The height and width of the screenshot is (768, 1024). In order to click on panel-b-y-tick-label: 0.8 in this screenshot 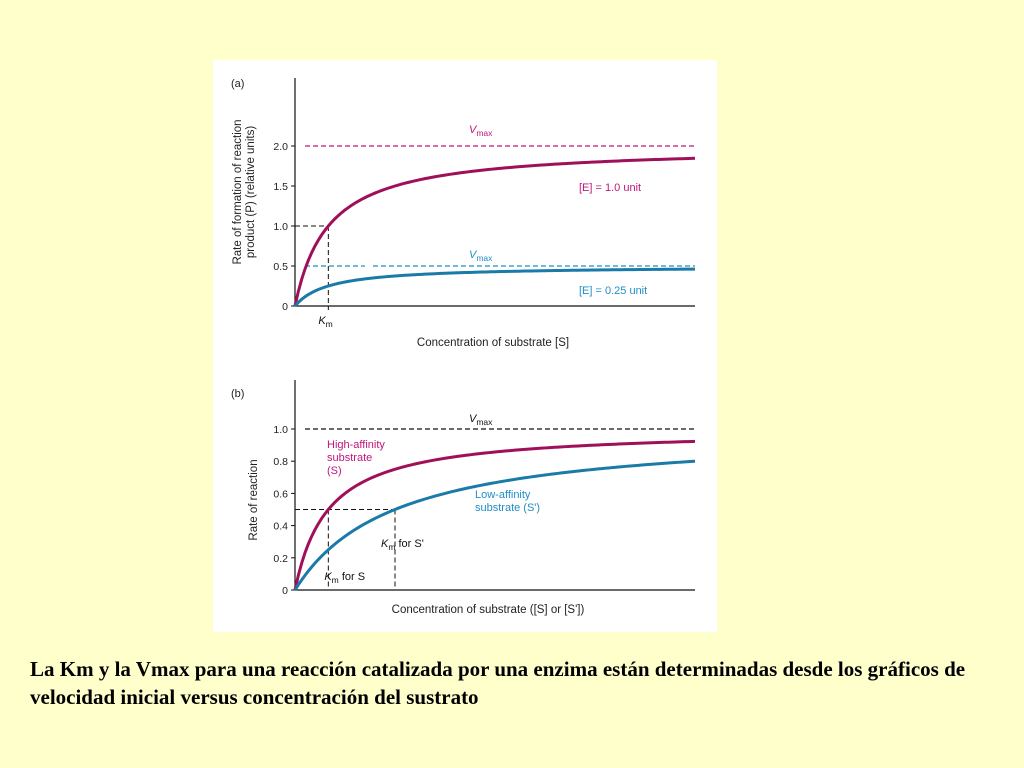, I will do `click(280, 462)`.